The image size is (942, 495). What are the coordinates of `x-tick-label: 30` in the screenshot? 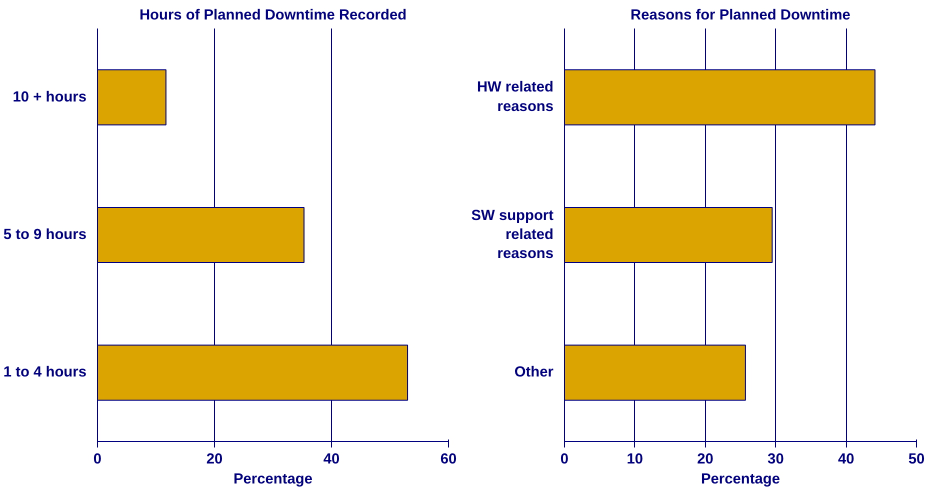 It's located at (776, 460).